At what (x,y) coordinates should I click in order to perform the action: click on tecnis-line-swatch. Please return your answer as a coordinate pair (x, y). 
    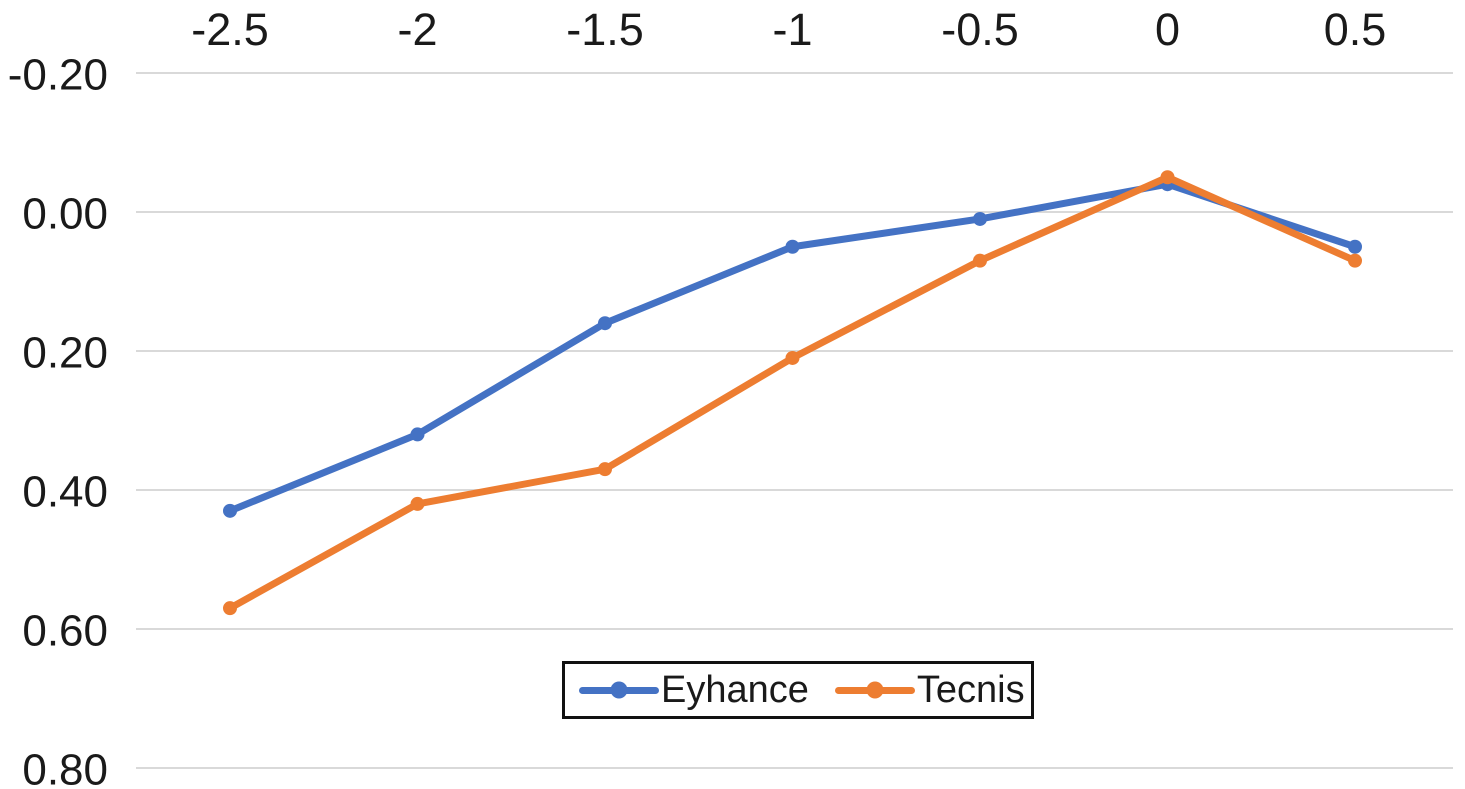
    Looking at the image, I should click on (874, 690).